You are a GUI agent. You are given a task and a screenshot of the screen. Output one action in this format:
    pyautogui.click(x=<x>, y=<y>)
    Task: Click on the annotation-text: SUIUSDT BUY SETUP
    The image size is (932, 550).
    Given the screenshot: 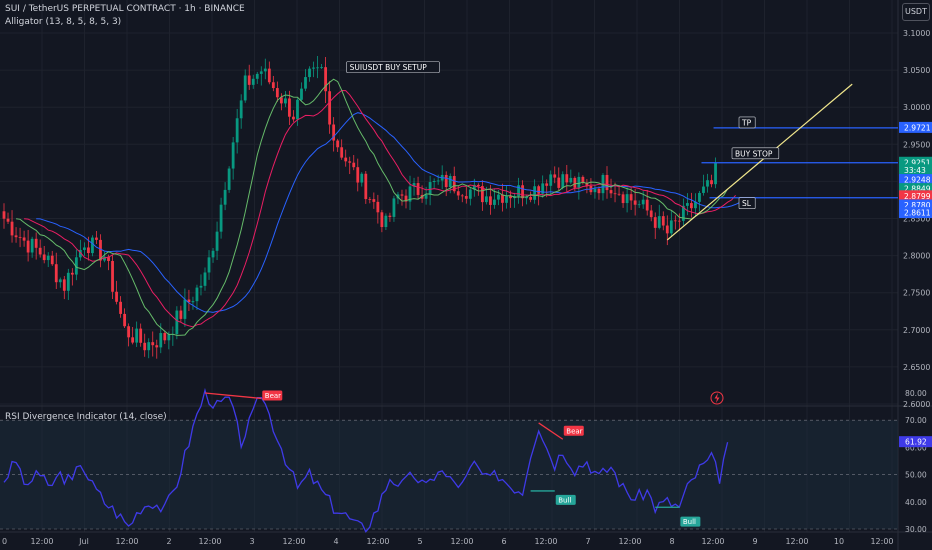 What is the action you would take?
    pyautogui.click(x=389, y=67)
    